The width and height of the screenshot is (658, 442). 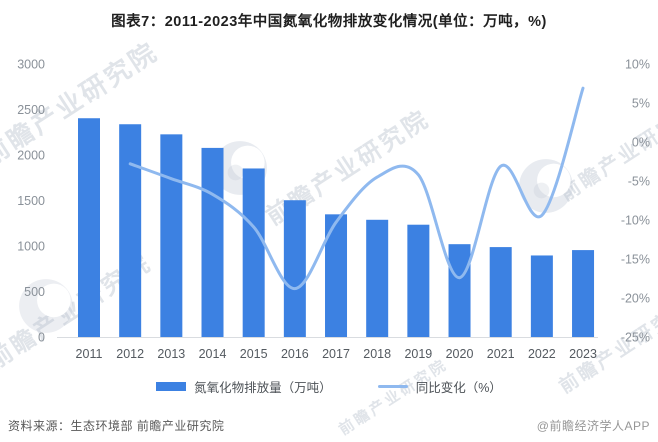 What do you see at coordinates (459, 290) in the screenshot?
I see `bar-2020` at bounding box center [459, 290].